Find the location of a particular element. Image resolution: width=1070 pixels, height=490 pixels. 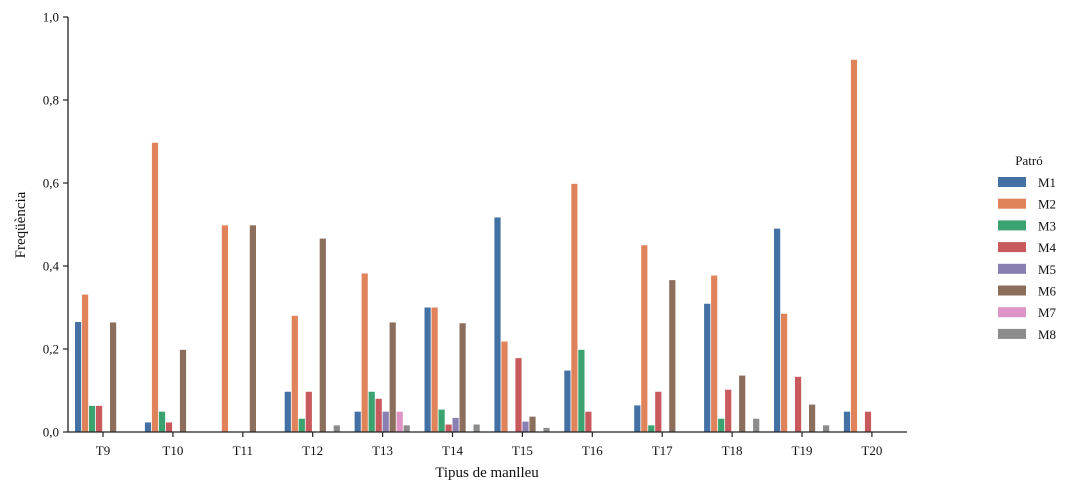

x-tick-label: T19 is located at coordinates (802, 450).